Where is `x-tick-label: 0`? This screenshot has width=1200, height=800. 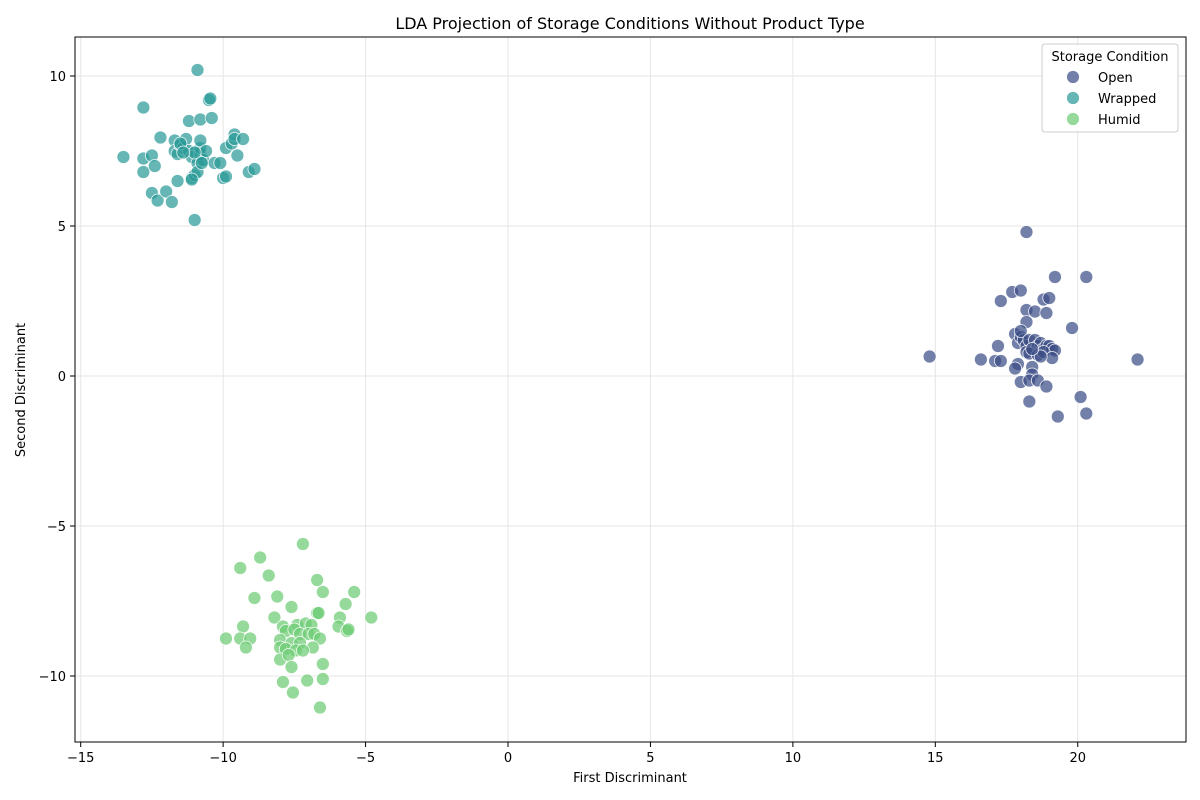 x-tick-label: 0 is located at coordinates (508, 758).